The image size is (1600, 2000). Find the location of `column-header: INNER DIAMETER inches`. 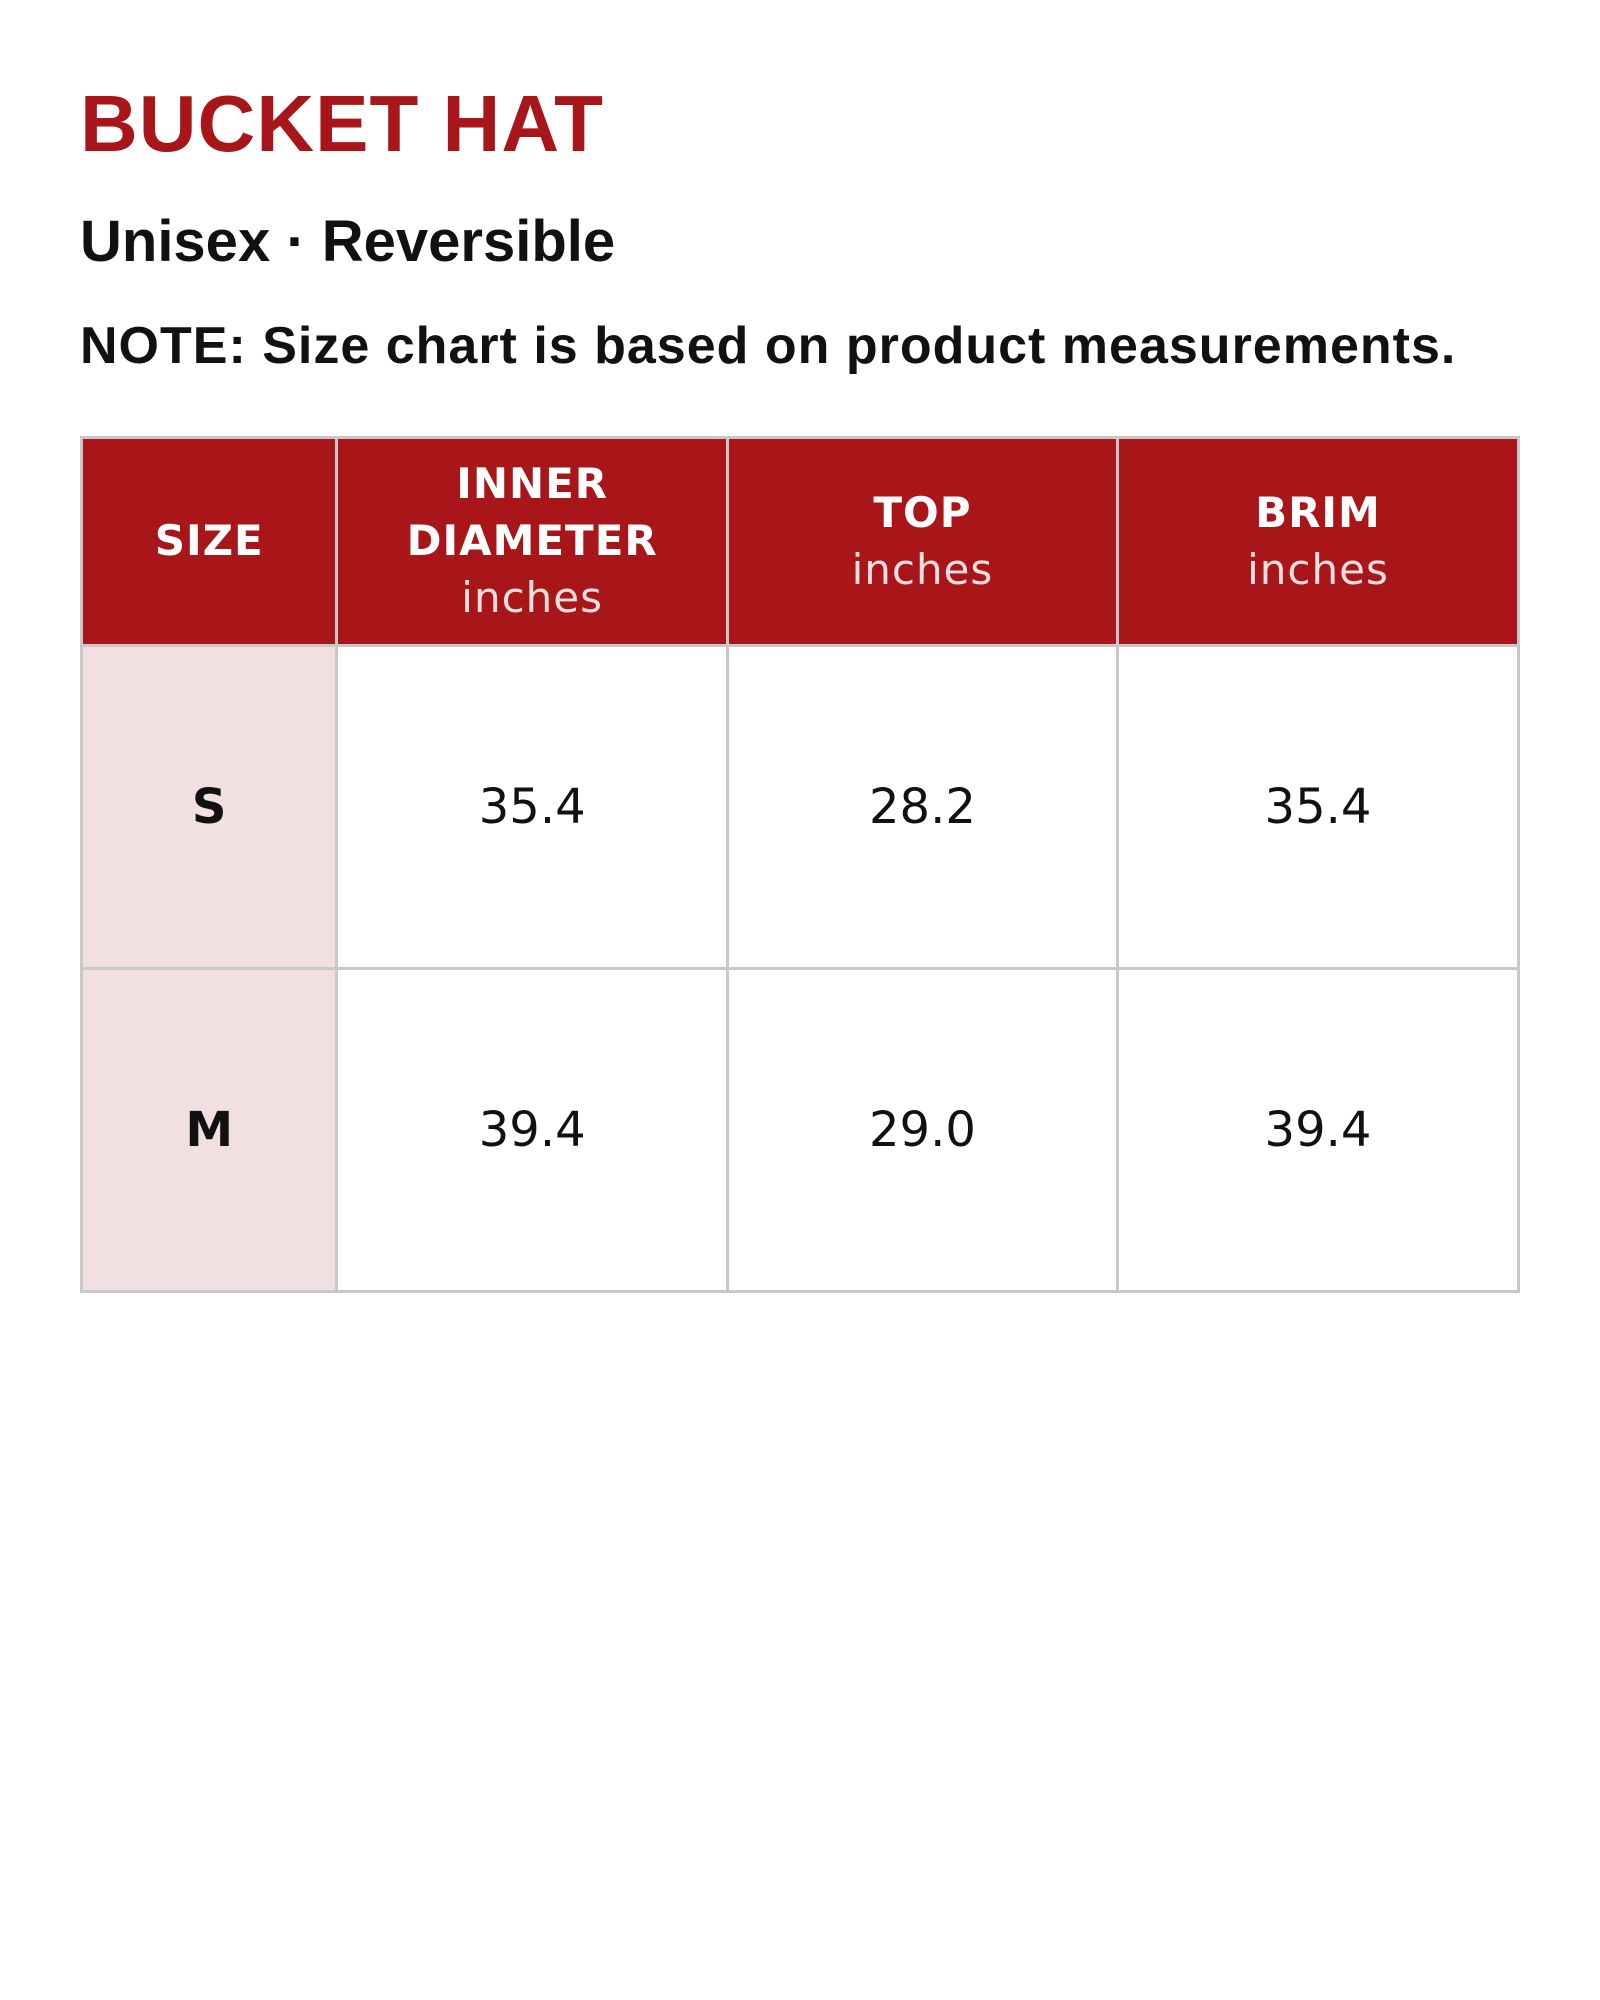

column-header: INNER DIAMETER inches is located at coordinates (532, 541).